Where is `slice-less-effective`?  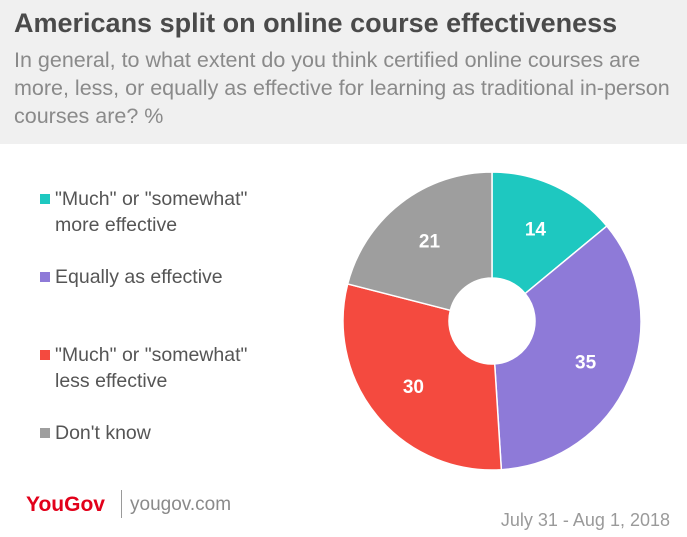
slice-less-effective is located at coordinates (422, 377).